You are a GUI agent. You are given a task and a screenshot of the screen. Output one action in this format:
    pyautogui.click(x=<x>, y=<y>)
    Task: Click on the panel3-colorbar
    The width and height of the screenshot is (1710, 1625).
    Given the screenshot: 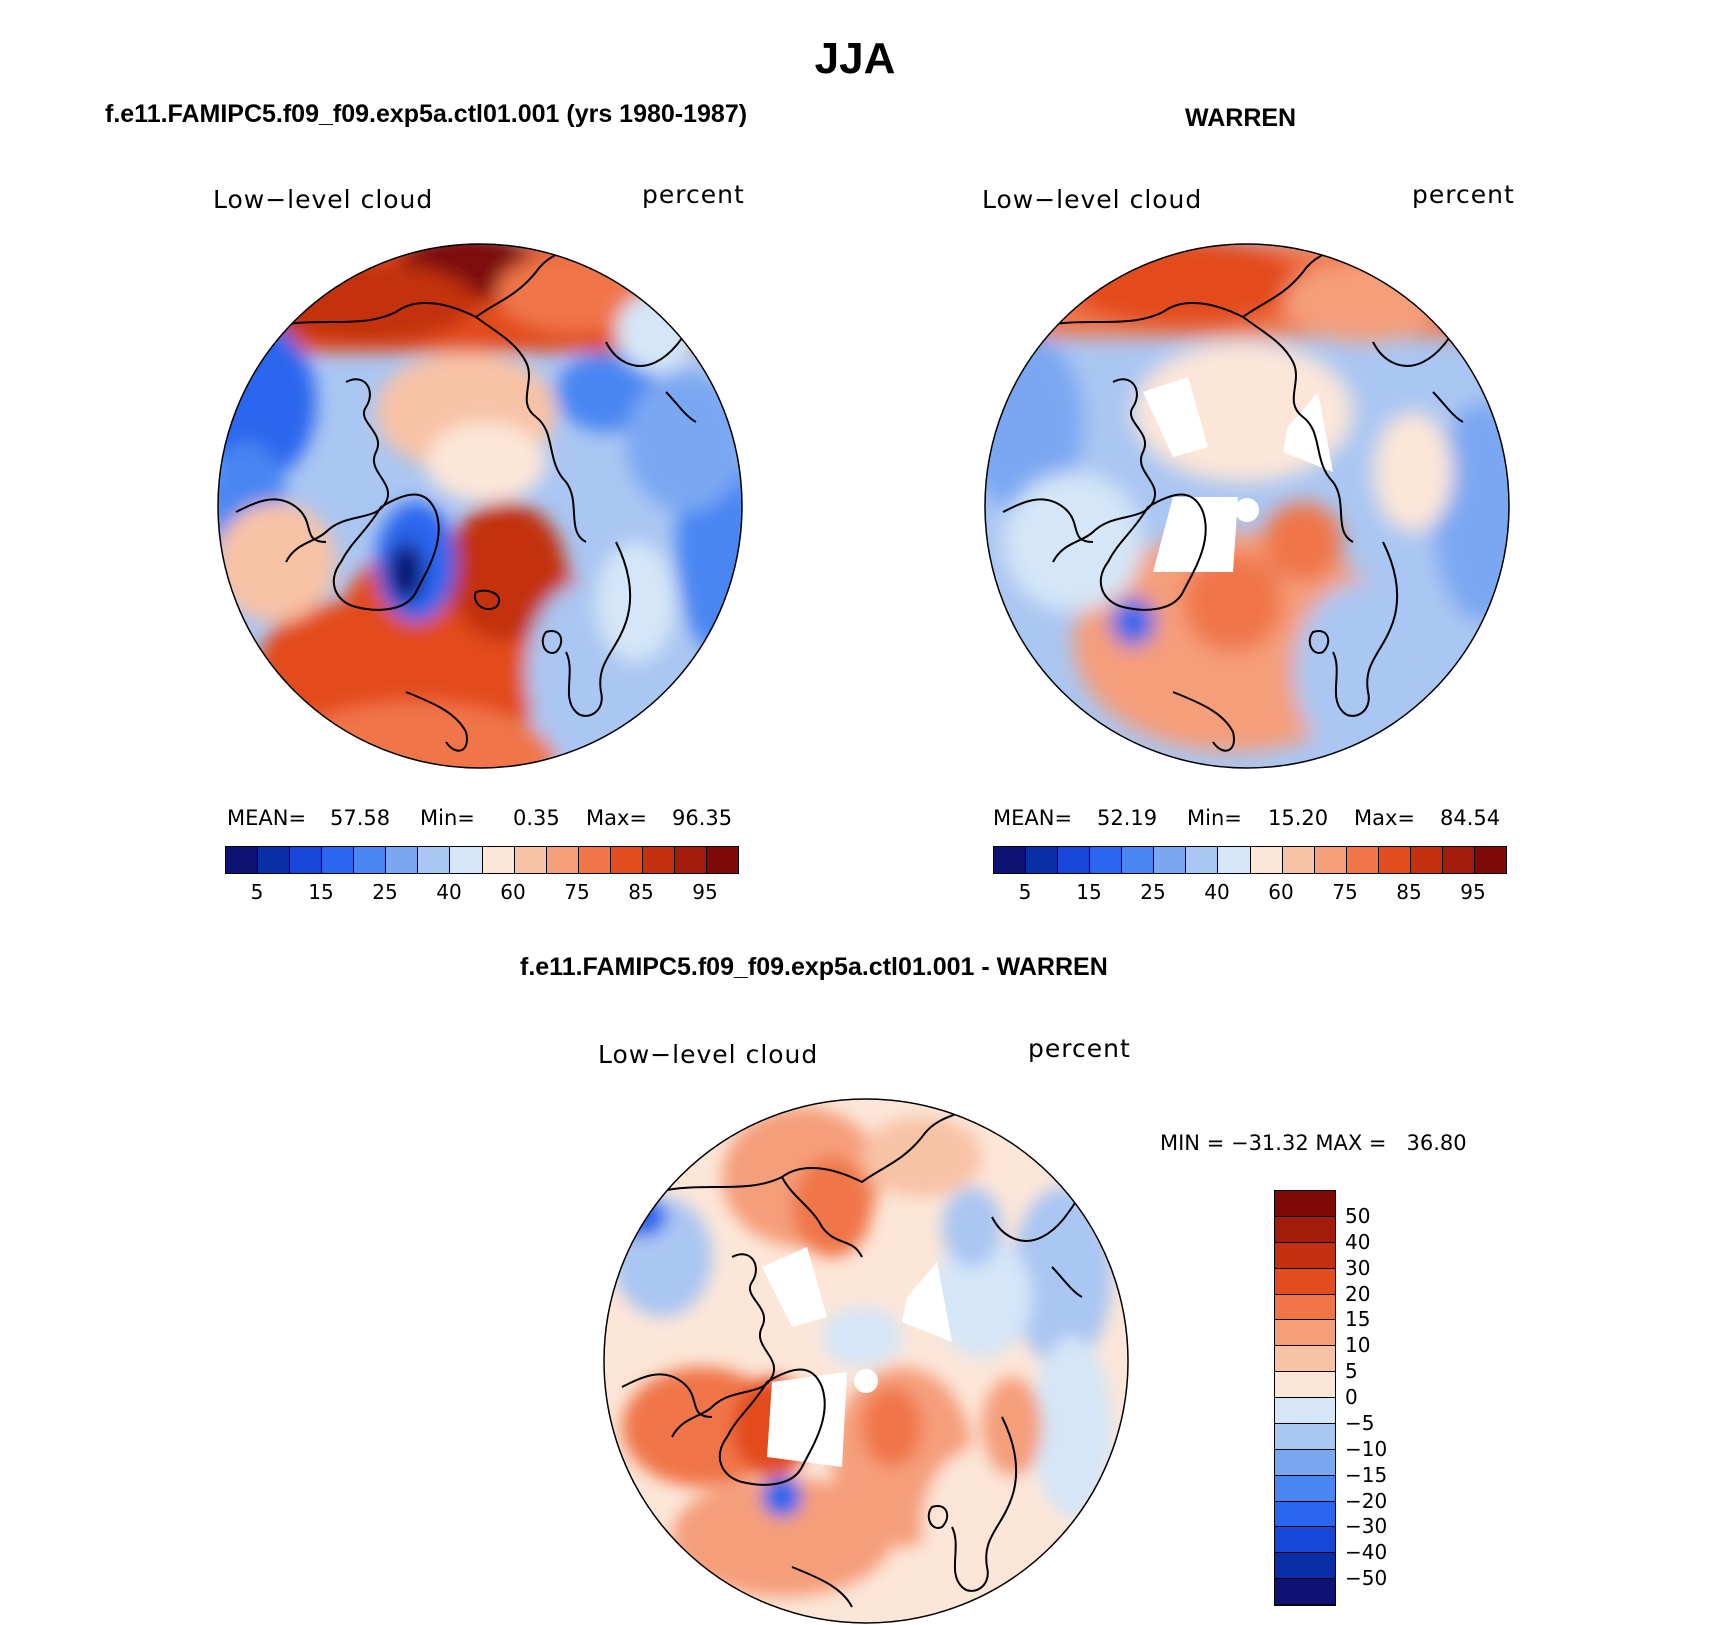 What is the action you would take?
    pyautogui.click(x=1305, y=1398)
    